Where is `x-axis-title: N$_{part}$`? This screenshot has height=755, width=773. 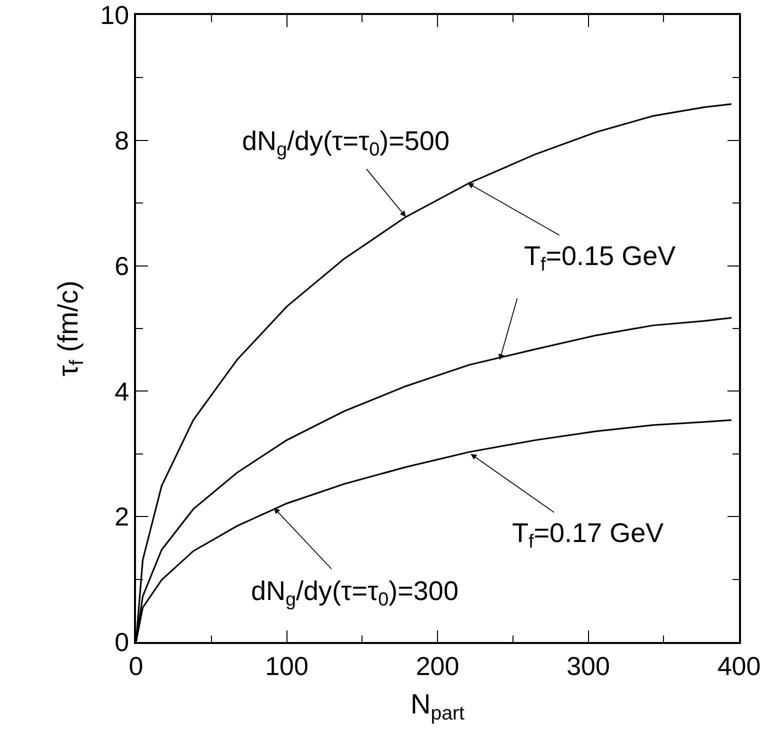
x-axis-title: N$_{part}$ is located at coordinates (438, 706).